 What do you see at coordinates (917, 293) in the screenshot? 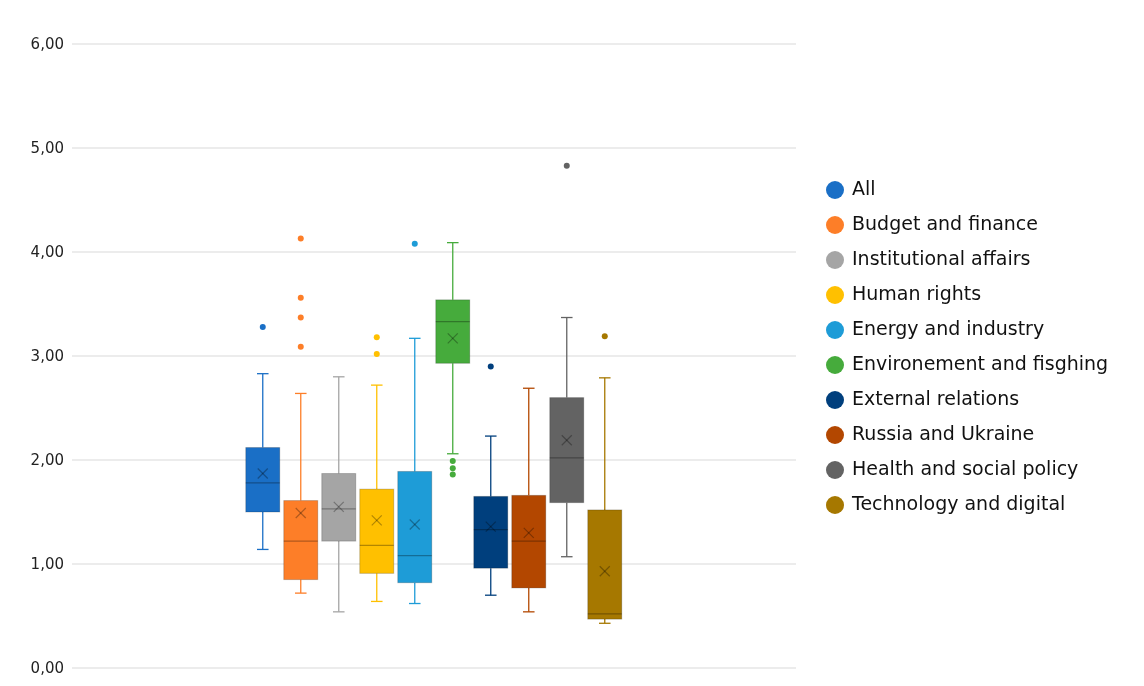
I see `legend-label: Human rights` at bounding box center [917, 293].